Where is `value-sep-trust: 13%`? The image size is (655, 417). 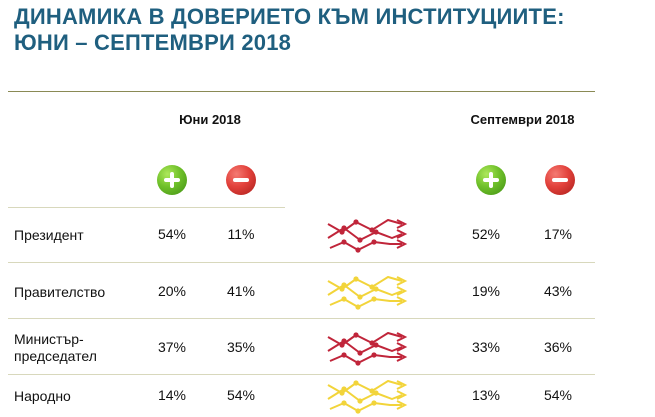 value-sep-trust: 13% is located at coordinates (486, 395).